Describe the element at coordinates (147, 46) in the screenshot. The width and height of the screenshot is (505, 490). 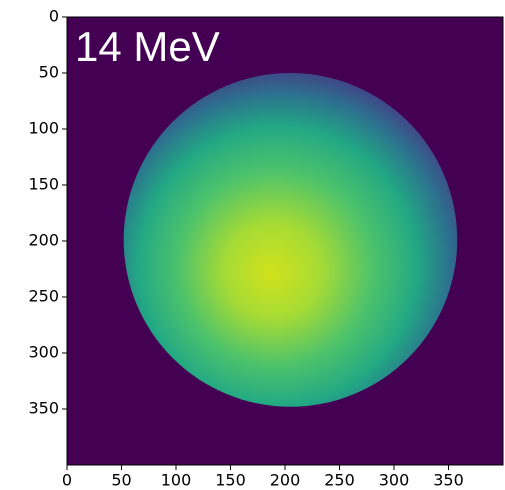
I see `annotation: 14 MeV` at that location.